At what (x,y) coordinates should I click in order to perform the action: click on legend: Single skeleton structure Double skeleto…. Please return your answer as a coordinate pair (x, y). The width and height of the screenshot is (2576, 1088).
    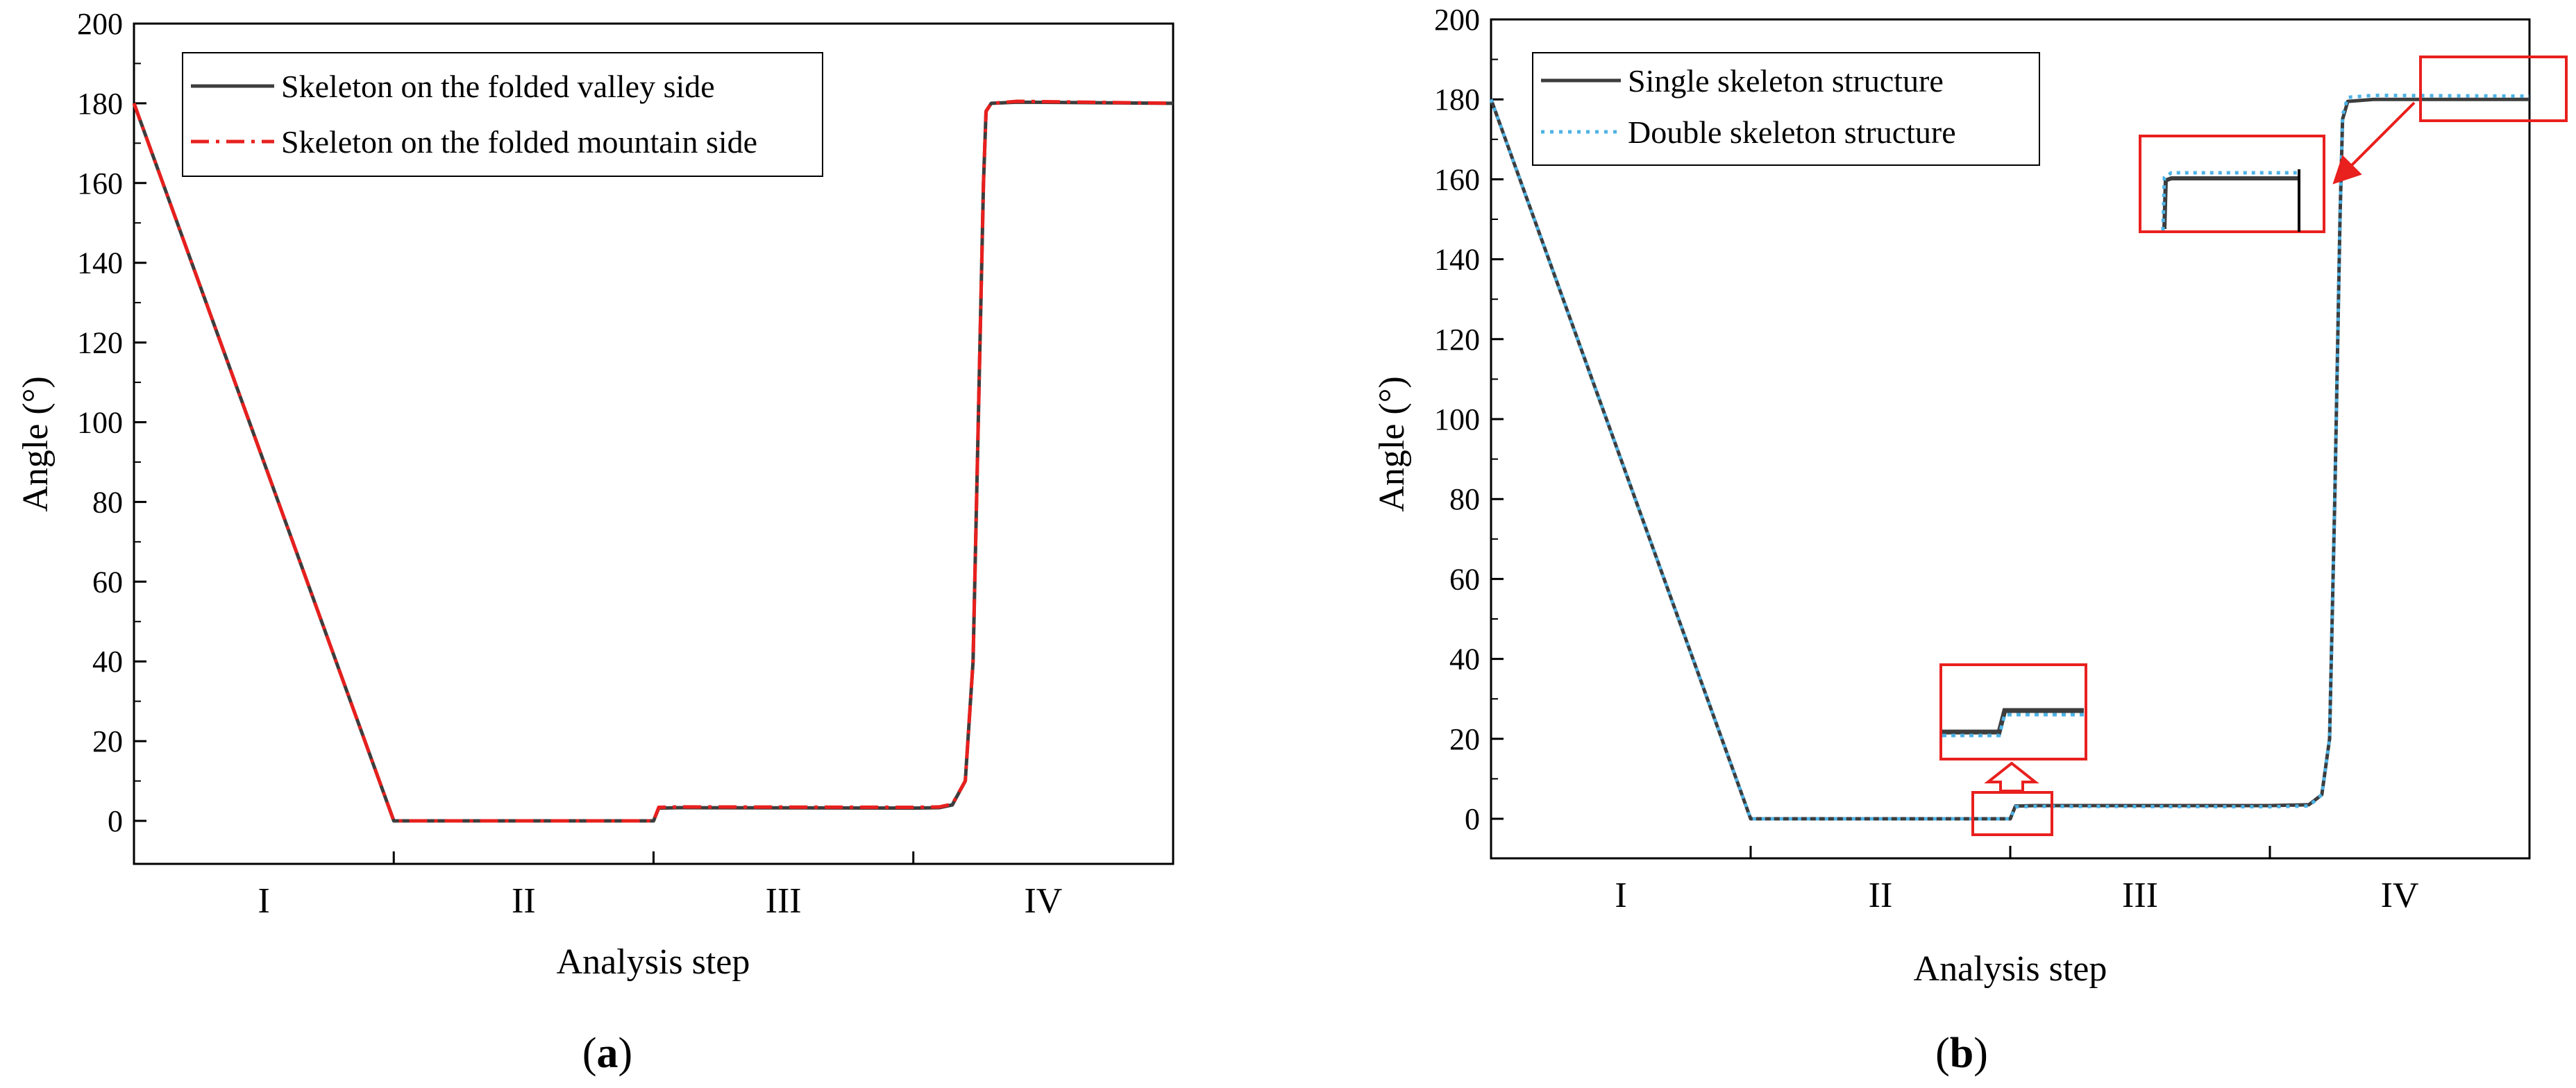
    Looking at the image, I should click on (1786, 109).